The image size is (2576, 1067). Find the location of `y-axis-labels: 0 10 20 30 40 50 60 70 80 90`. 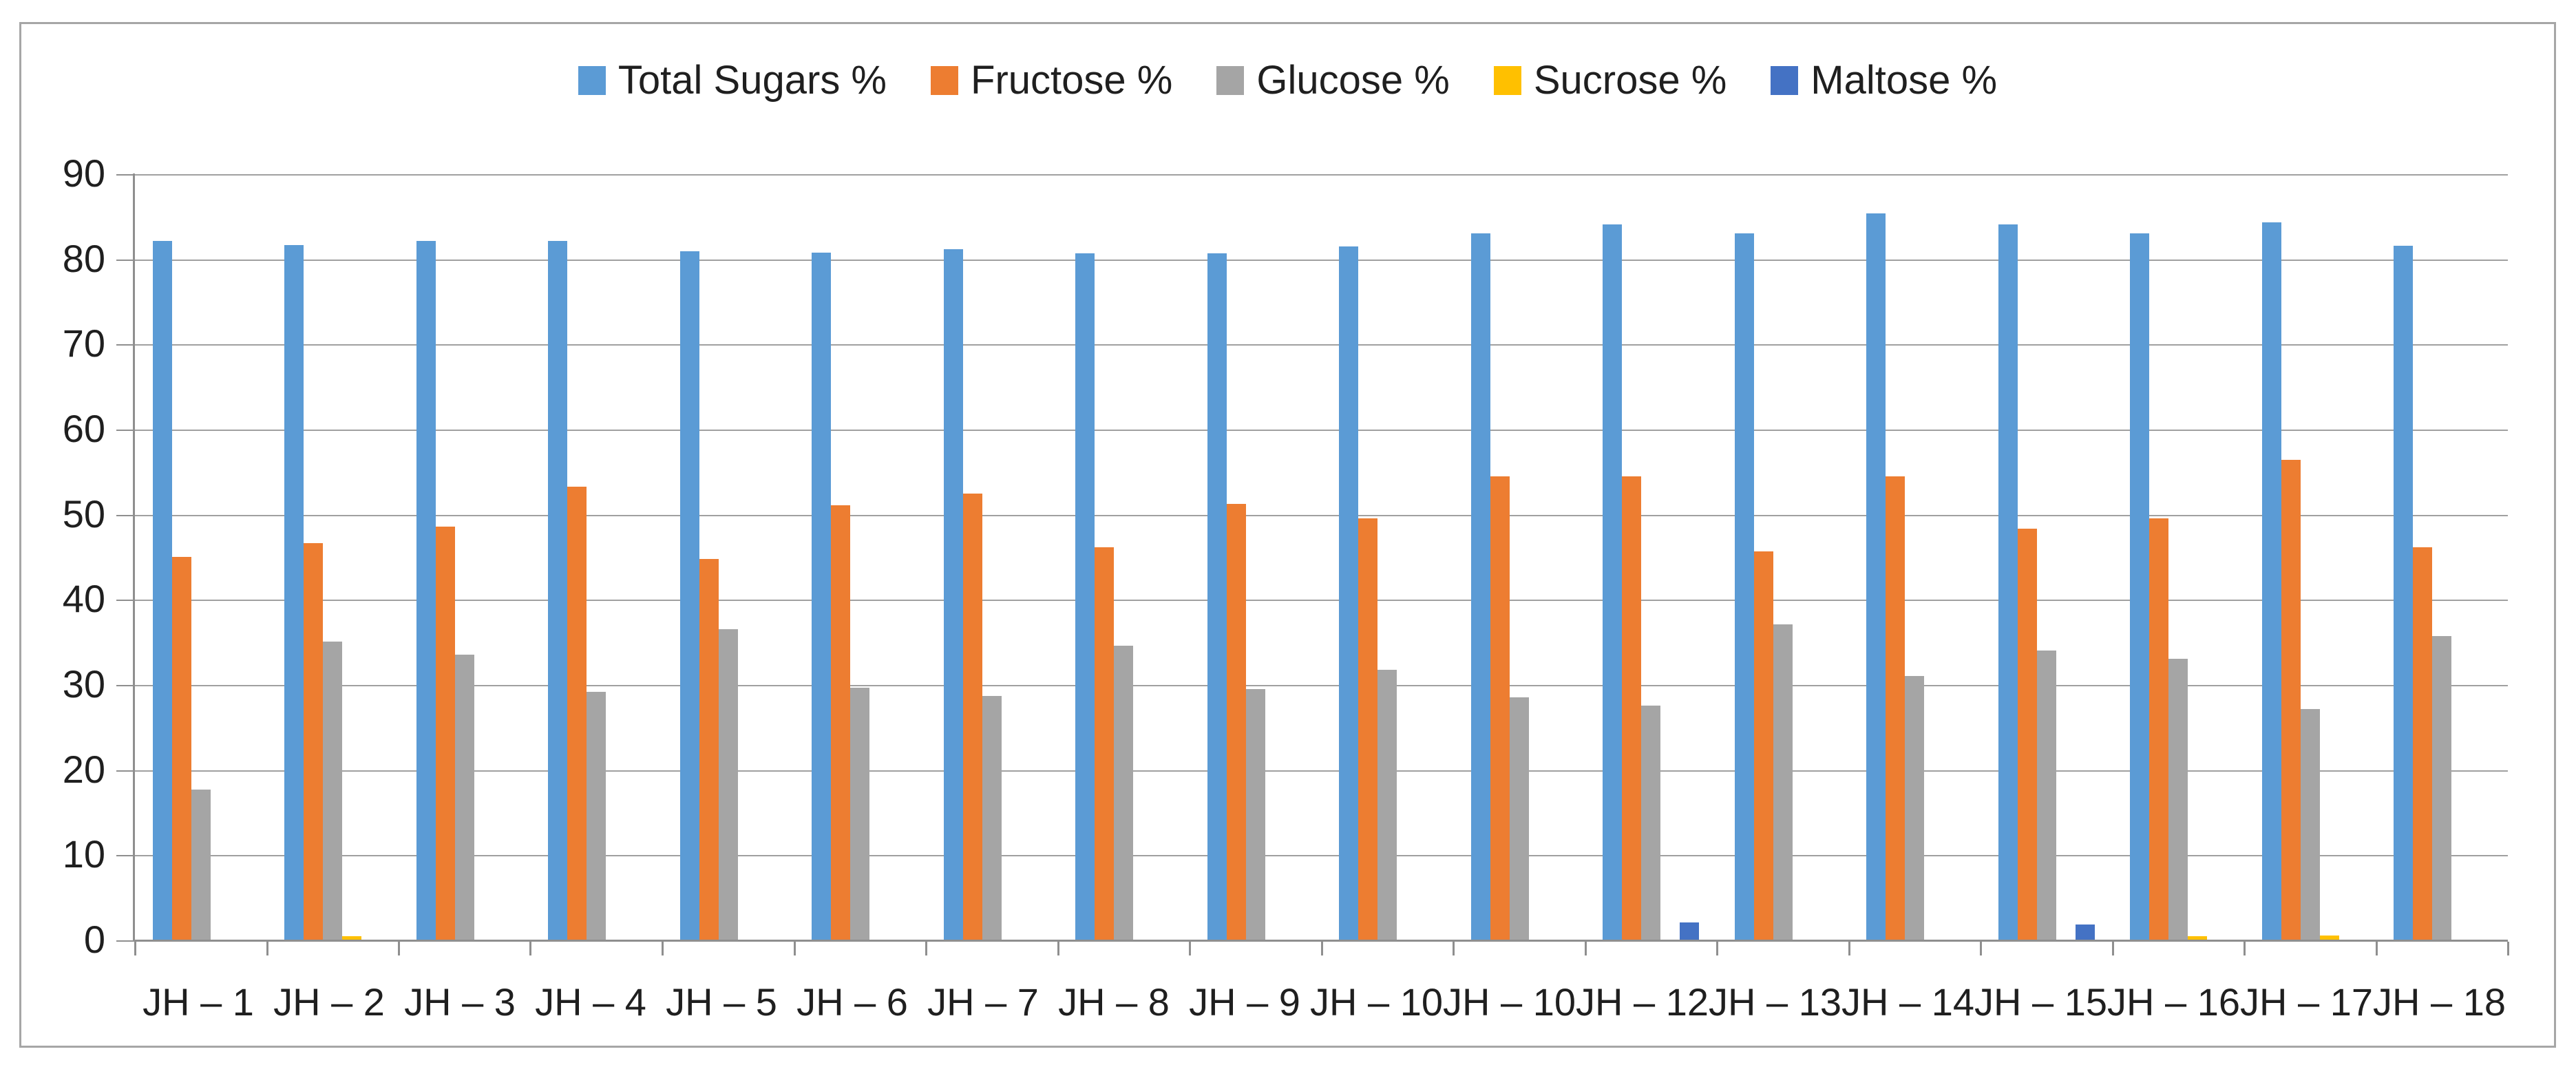

y-axis-labels: 0 10 20 30 40 50 60 70 80 90 is located at coordinates (63, 556).